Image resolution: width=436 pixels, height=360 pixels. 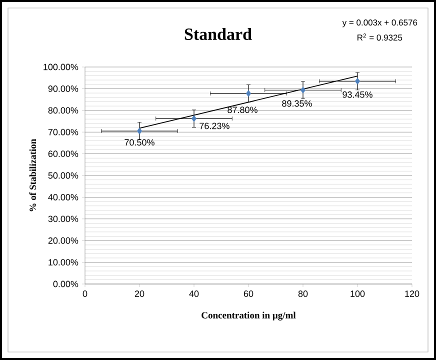 I want to click on x-tick-label: 20, so click(x=139, y=293).